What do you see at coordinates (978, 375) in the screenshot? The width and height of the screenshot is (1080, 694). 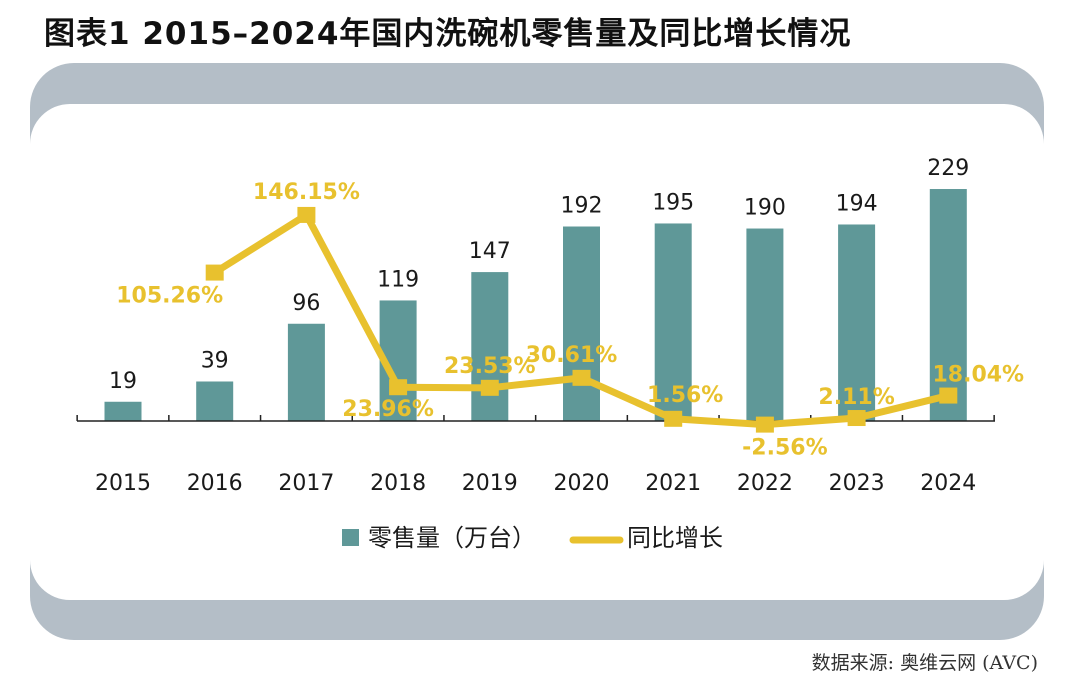 I see `growth-value-label-2024: 18.04%` at bounding box center [978, 375].